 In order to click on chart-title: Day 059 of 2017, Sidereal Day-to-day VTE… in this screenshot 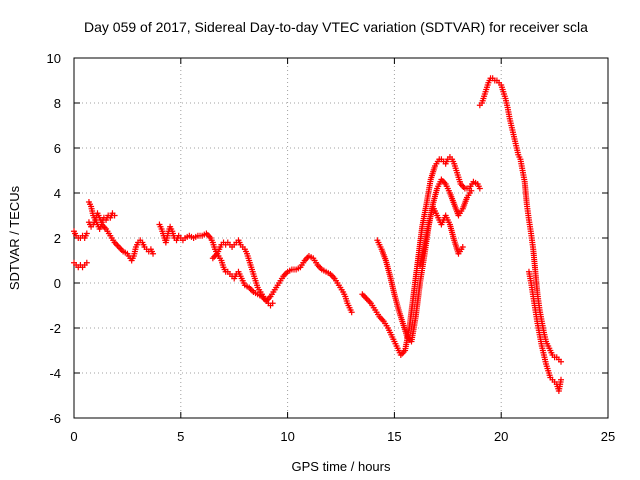, I will do `click(336, 27)`.